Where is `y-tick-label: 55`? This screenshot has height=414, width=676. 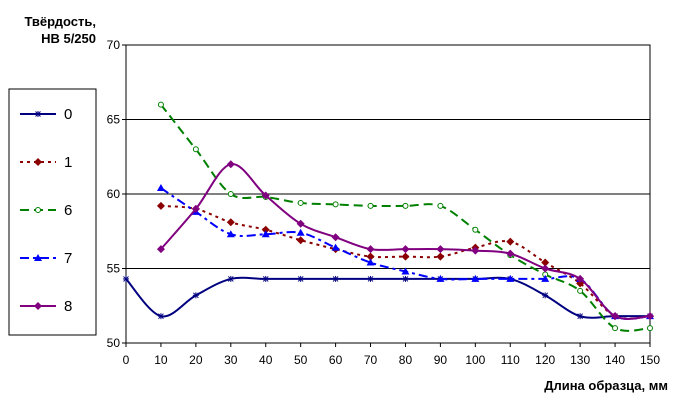
y-tick-label: 55 is located at coordinates (114, 269).